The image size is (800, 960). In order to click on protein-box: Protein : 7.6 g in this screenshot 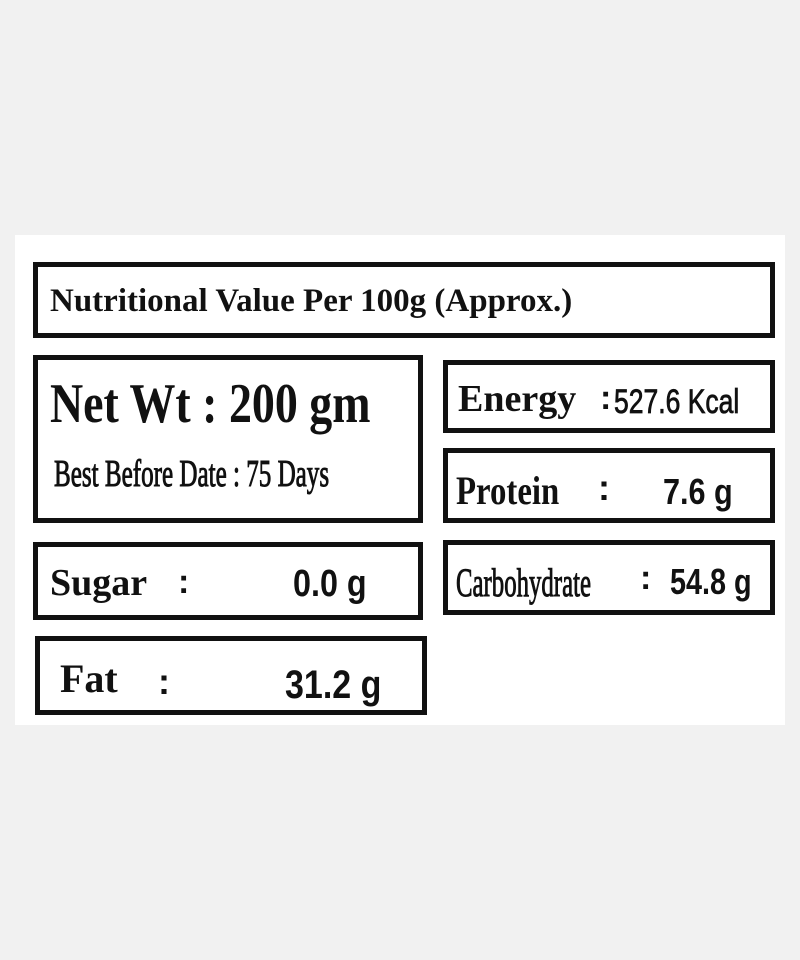, I will do `click(609, 485)`.